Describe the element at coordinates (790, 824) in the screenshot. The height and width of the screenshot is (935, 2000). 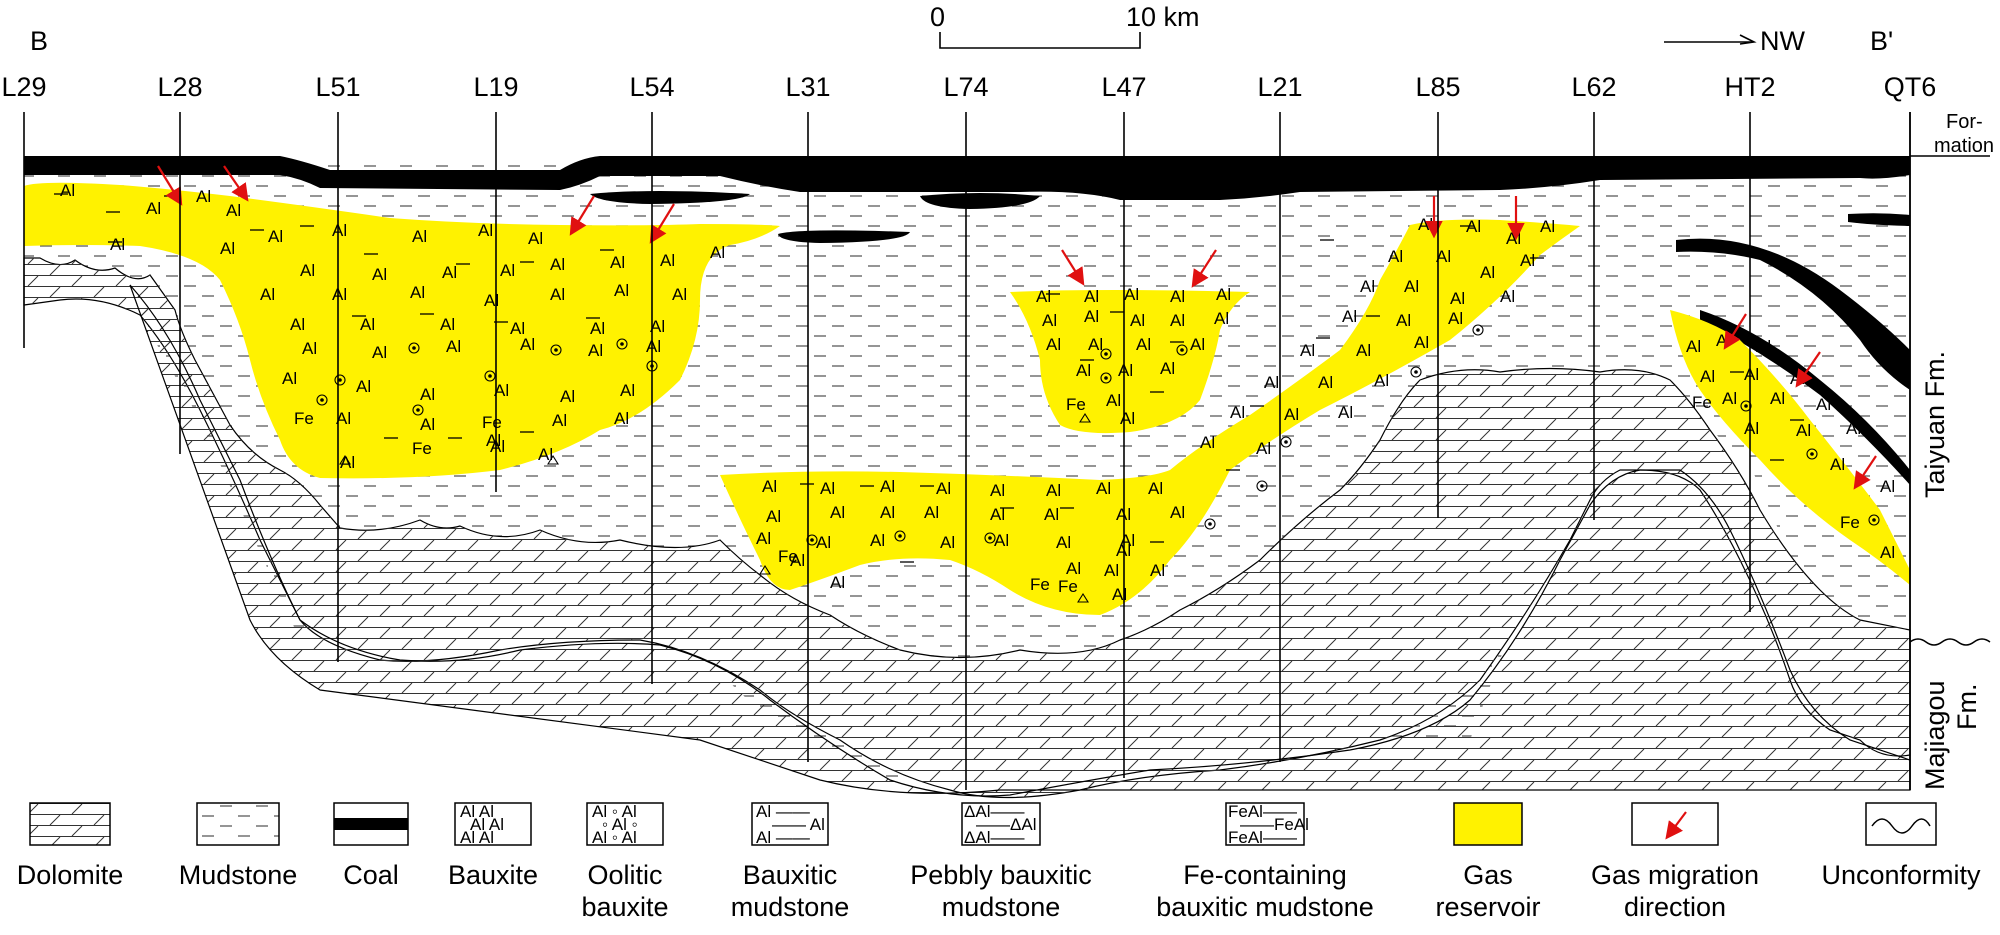
I see `legend-swatch-bauxitic-mudstone: Al —— —— Al Al ——` at that location.